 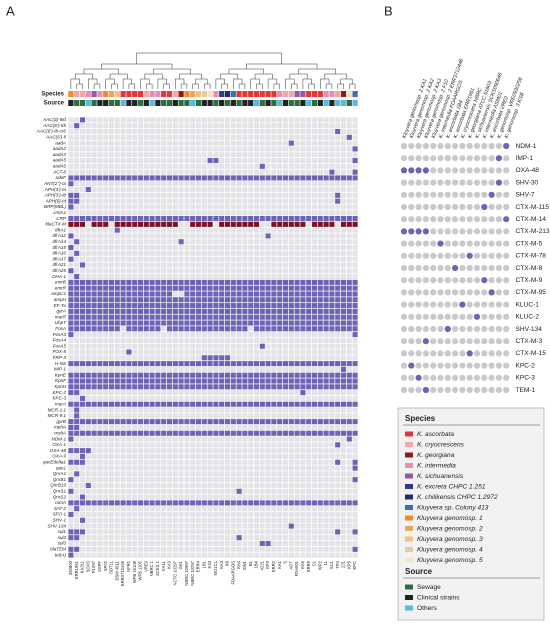 I want to click on gene-label: aadA2, so click(x=60, y=148).